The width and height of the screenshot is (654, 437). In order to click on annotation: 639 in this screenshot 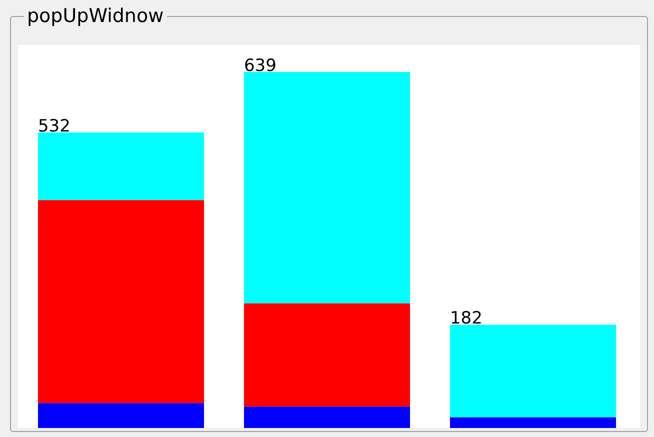, I will do `click(260, 66)`.